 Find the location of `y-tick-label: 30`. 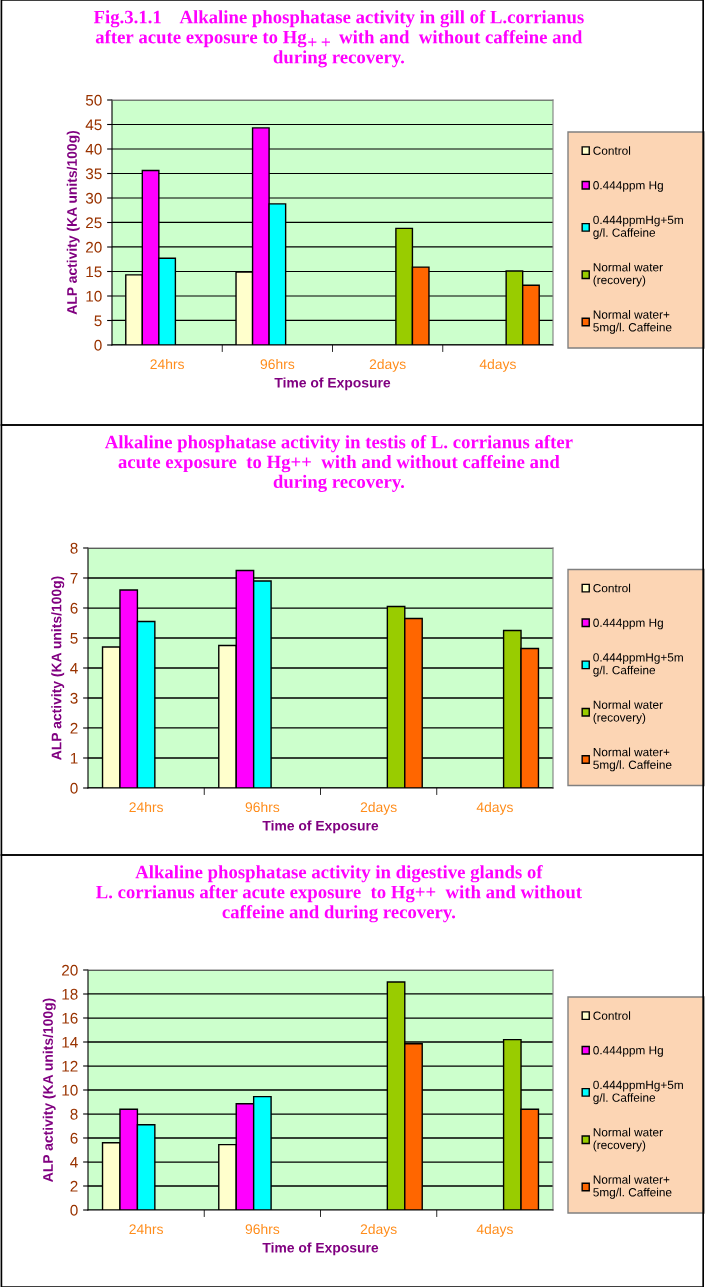

y-tick-label: 30 is located at coordinates (93, 198).